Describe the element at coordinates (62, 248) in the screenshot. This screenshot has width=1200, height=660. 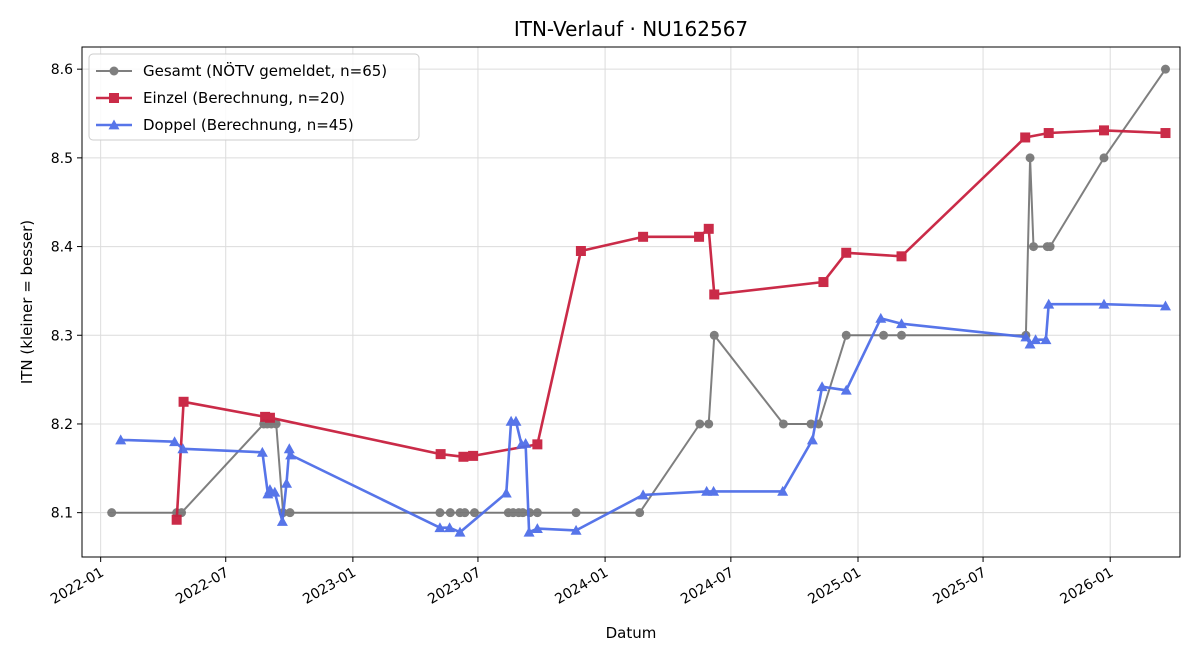
I see `y-tick-label: 8.4` at that location.